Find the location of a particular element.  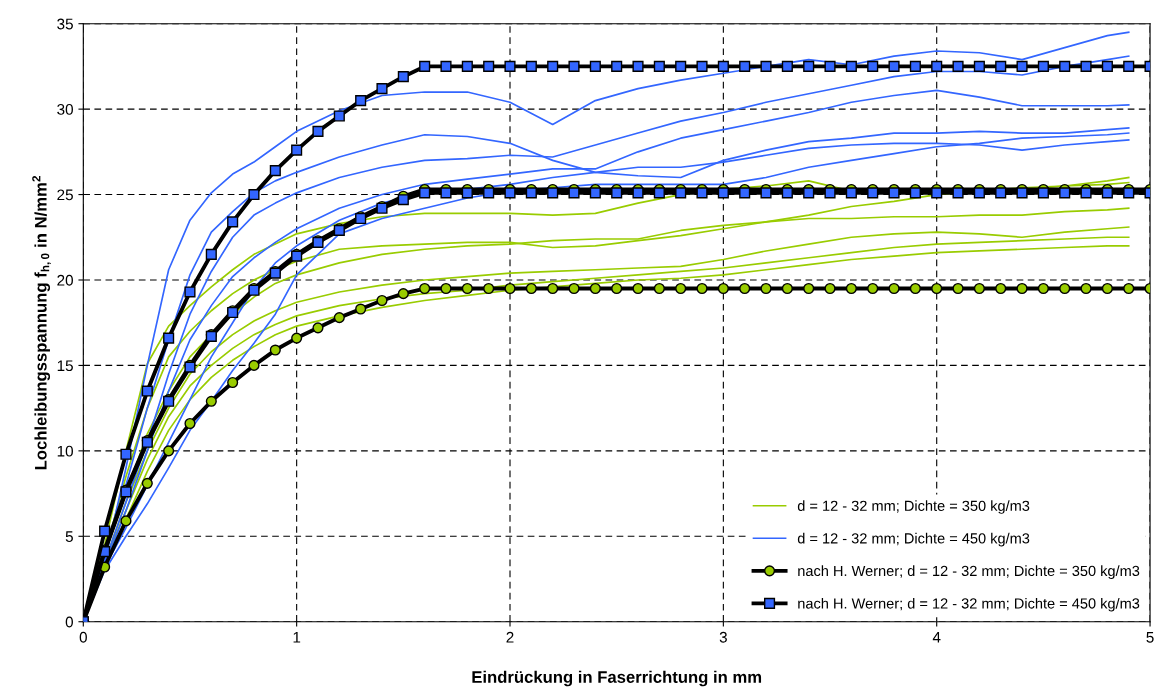

y-tick-label: 35 is located at coordinates (65, 24).